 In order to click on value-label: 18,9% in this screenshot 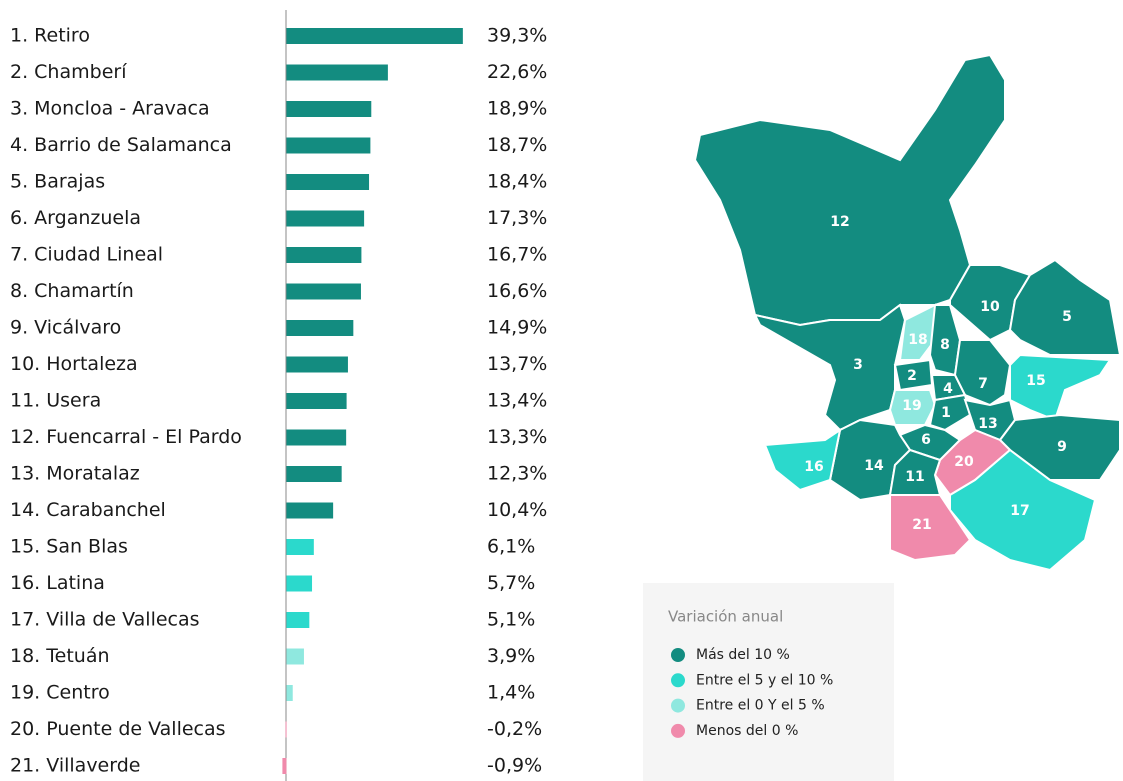, I will do `click(517, 109)`.